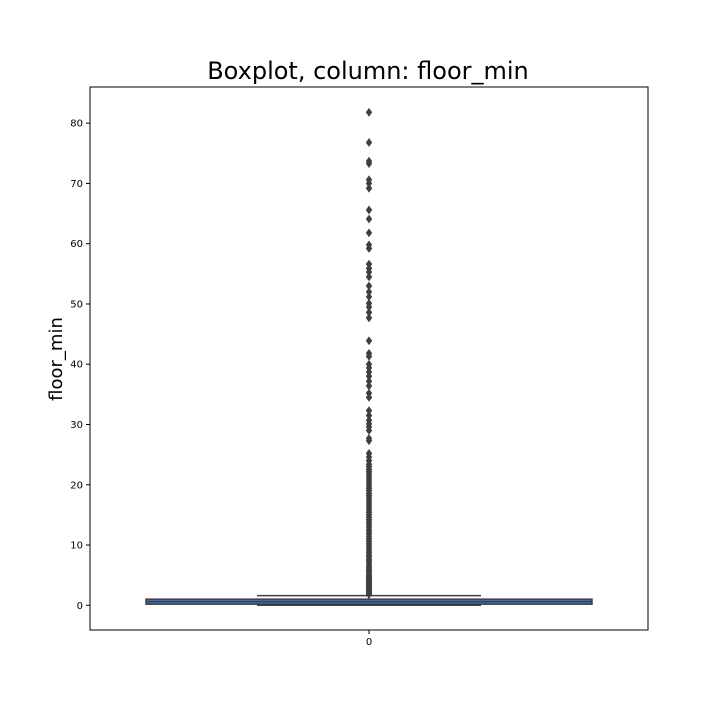 This screenshot has width=720, height=720. Describe the element at coordinates (56, 359) in the screenshot. I see `y-axis-label: floor_min` at that location.